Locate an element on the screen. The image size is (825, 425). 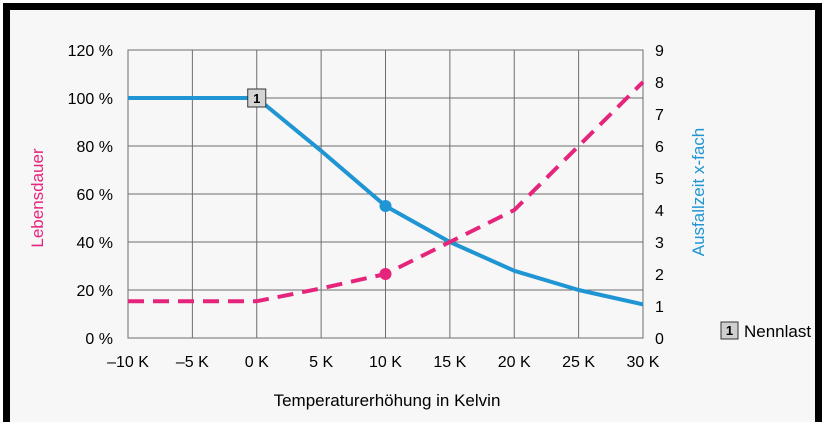
legend-badge-number: 1 is located at coordinates (729, 330).